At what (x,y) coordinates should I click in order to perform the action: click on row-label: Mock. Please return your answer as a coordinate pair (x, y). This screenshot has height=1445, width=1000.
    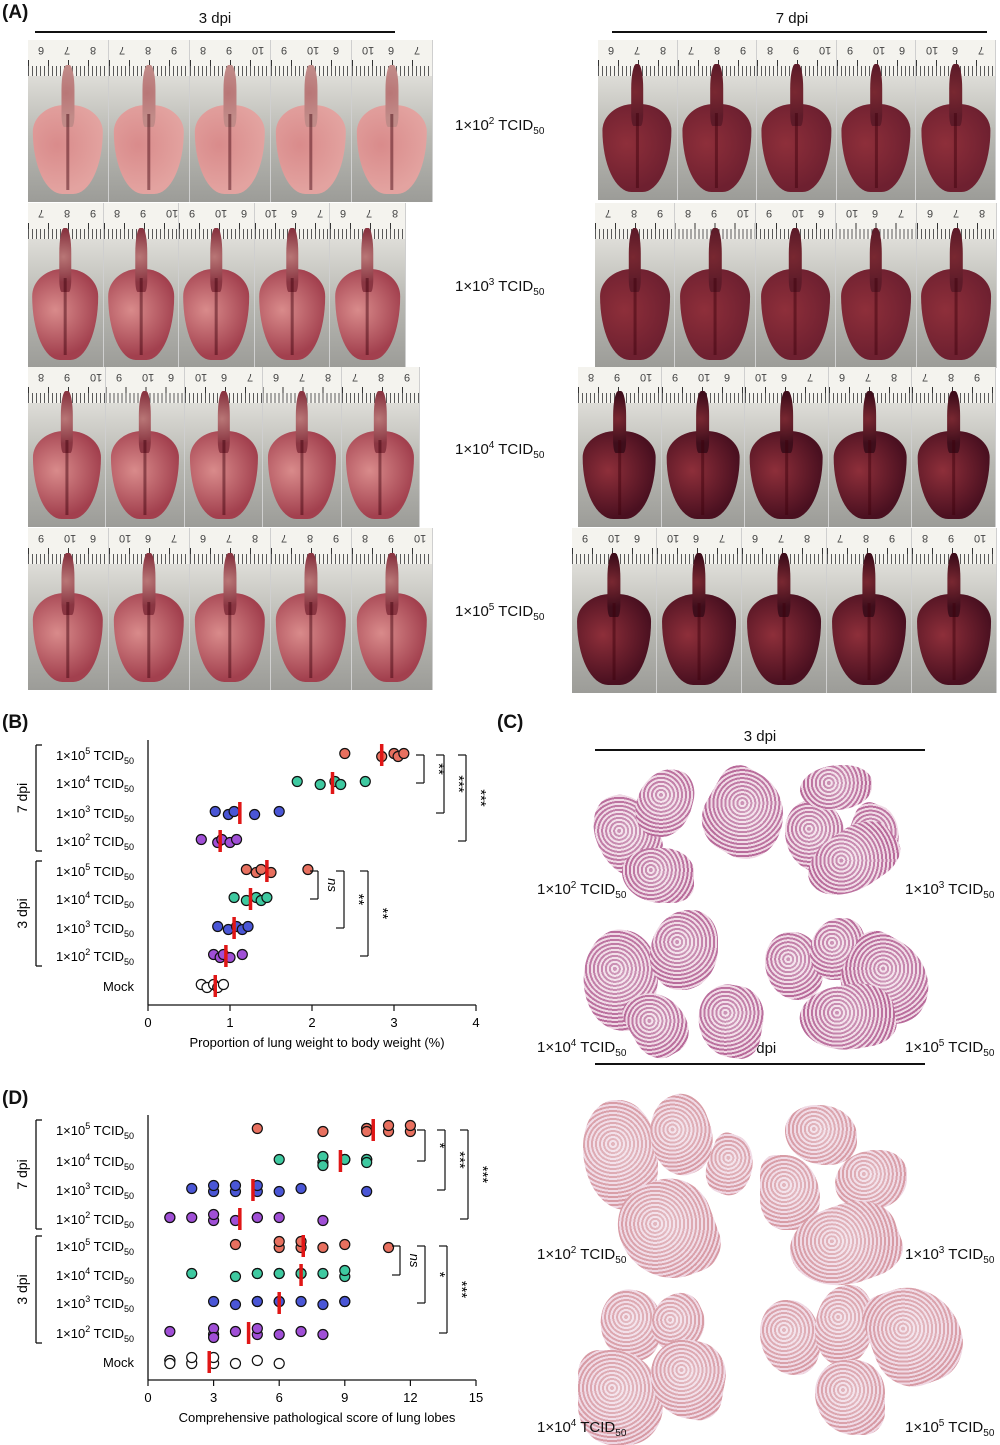
    Looking at the image, I should click on (119, 986).